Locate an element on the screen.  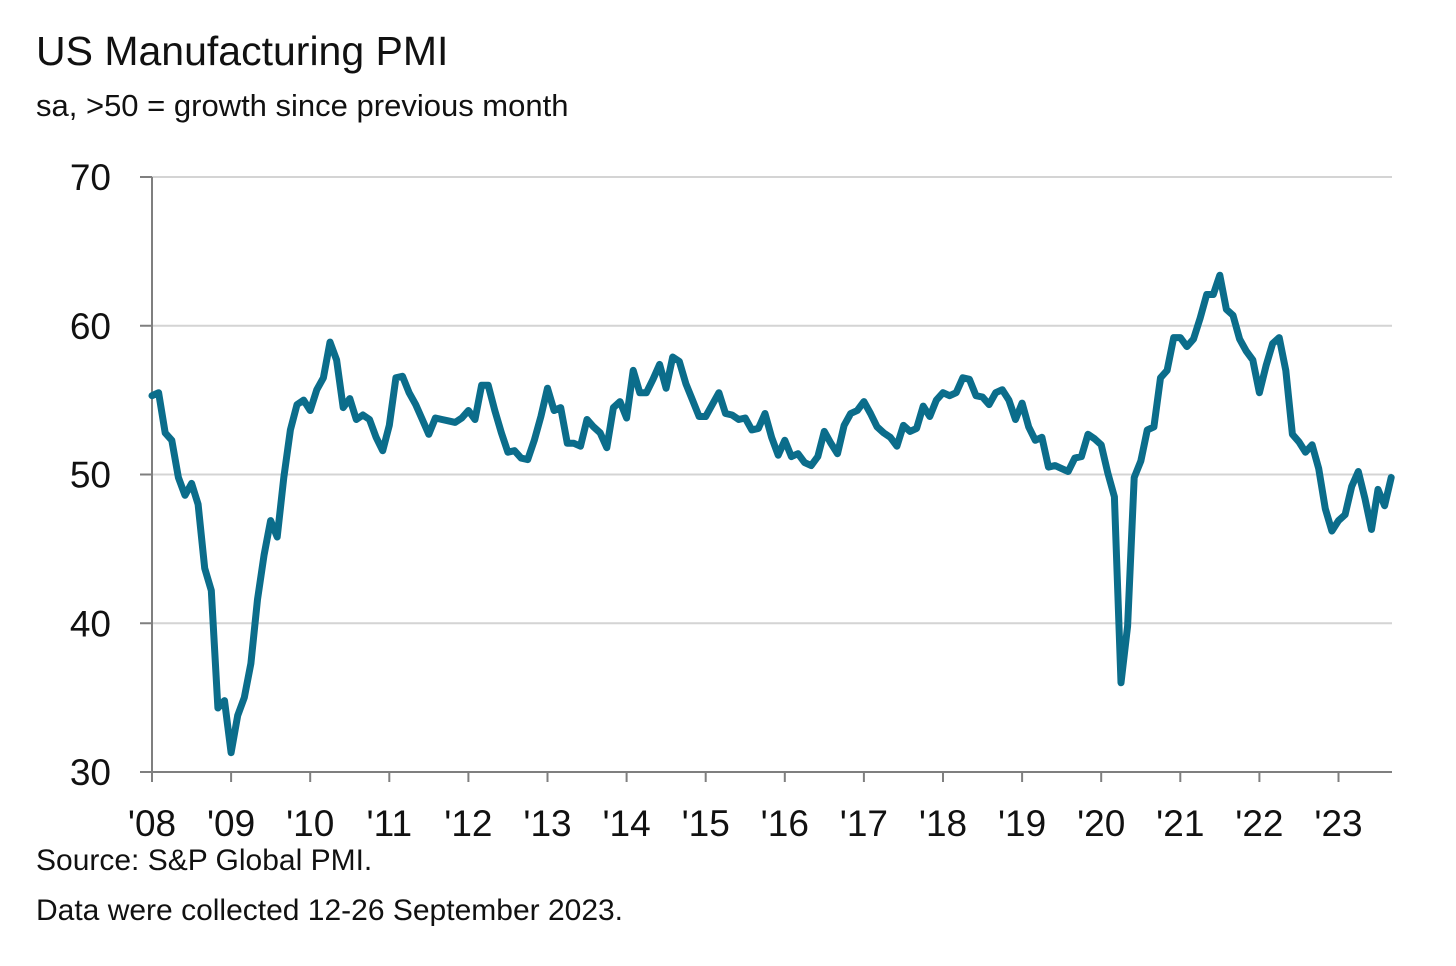
y-tick-label: 70 is located at coordinates (90, 177).